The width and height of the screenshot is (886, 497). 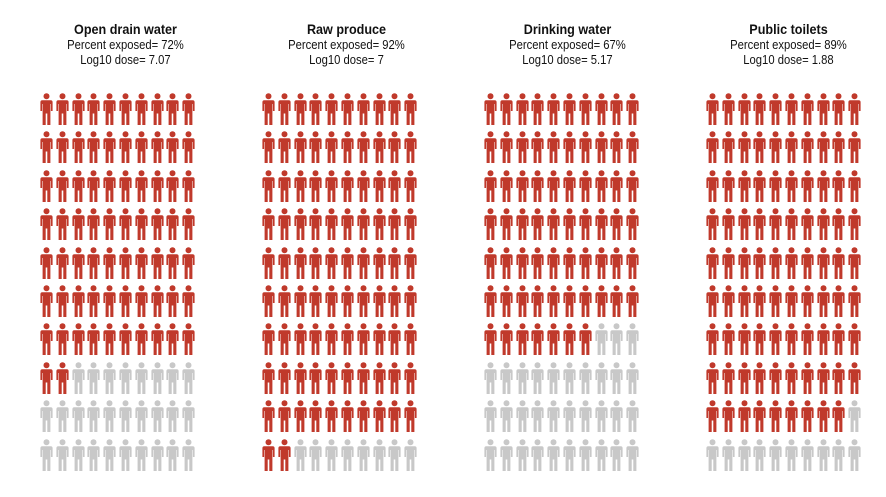 What do you see at coordinates (346, 60) in the screenshot?
I see `log10-dose-label: Log10 dose= 7` at bounding box center [346, 60].